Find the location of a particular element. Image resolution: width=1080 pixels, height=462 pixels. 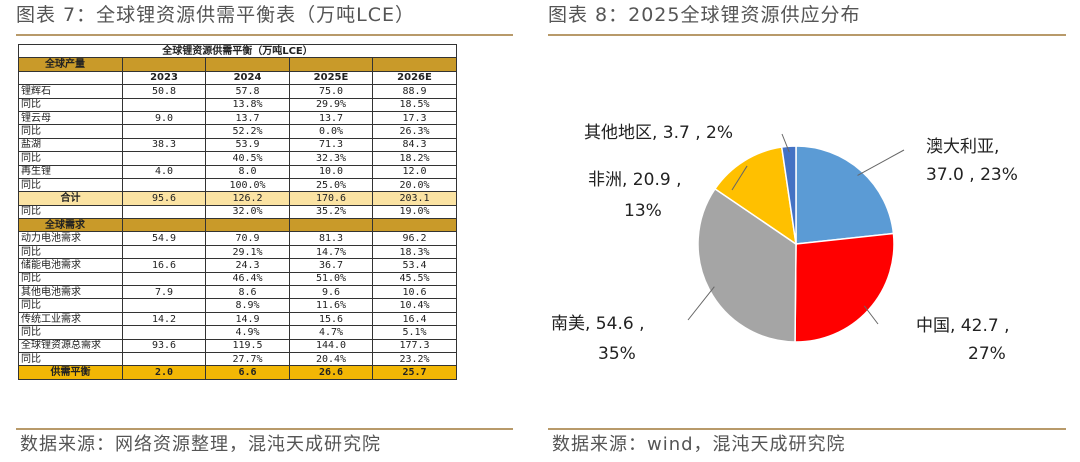

table-row: 再生锂 4.0 8.0 10.0 12.0 is located at coordinates (237, 171).